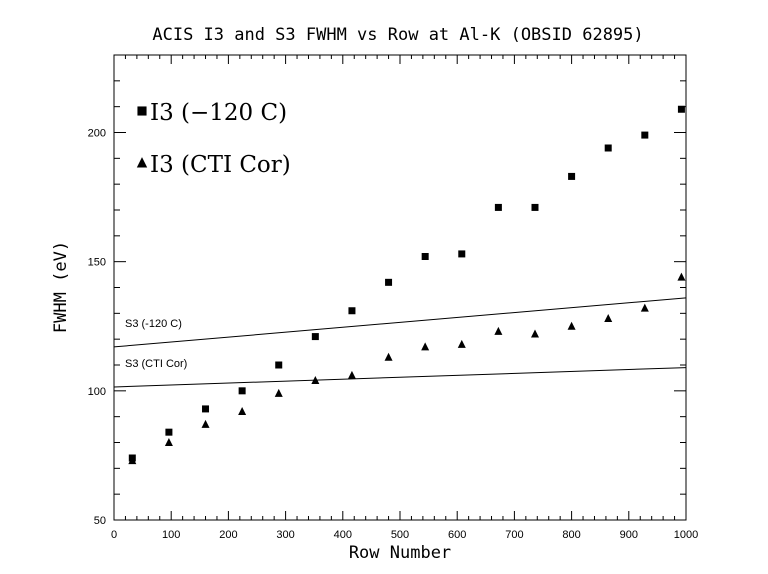 Image resolution: width=768 pixels, height=574 pixels. I want to click on reference-line-label: S3 (CTI Cor), so click(156, 364).